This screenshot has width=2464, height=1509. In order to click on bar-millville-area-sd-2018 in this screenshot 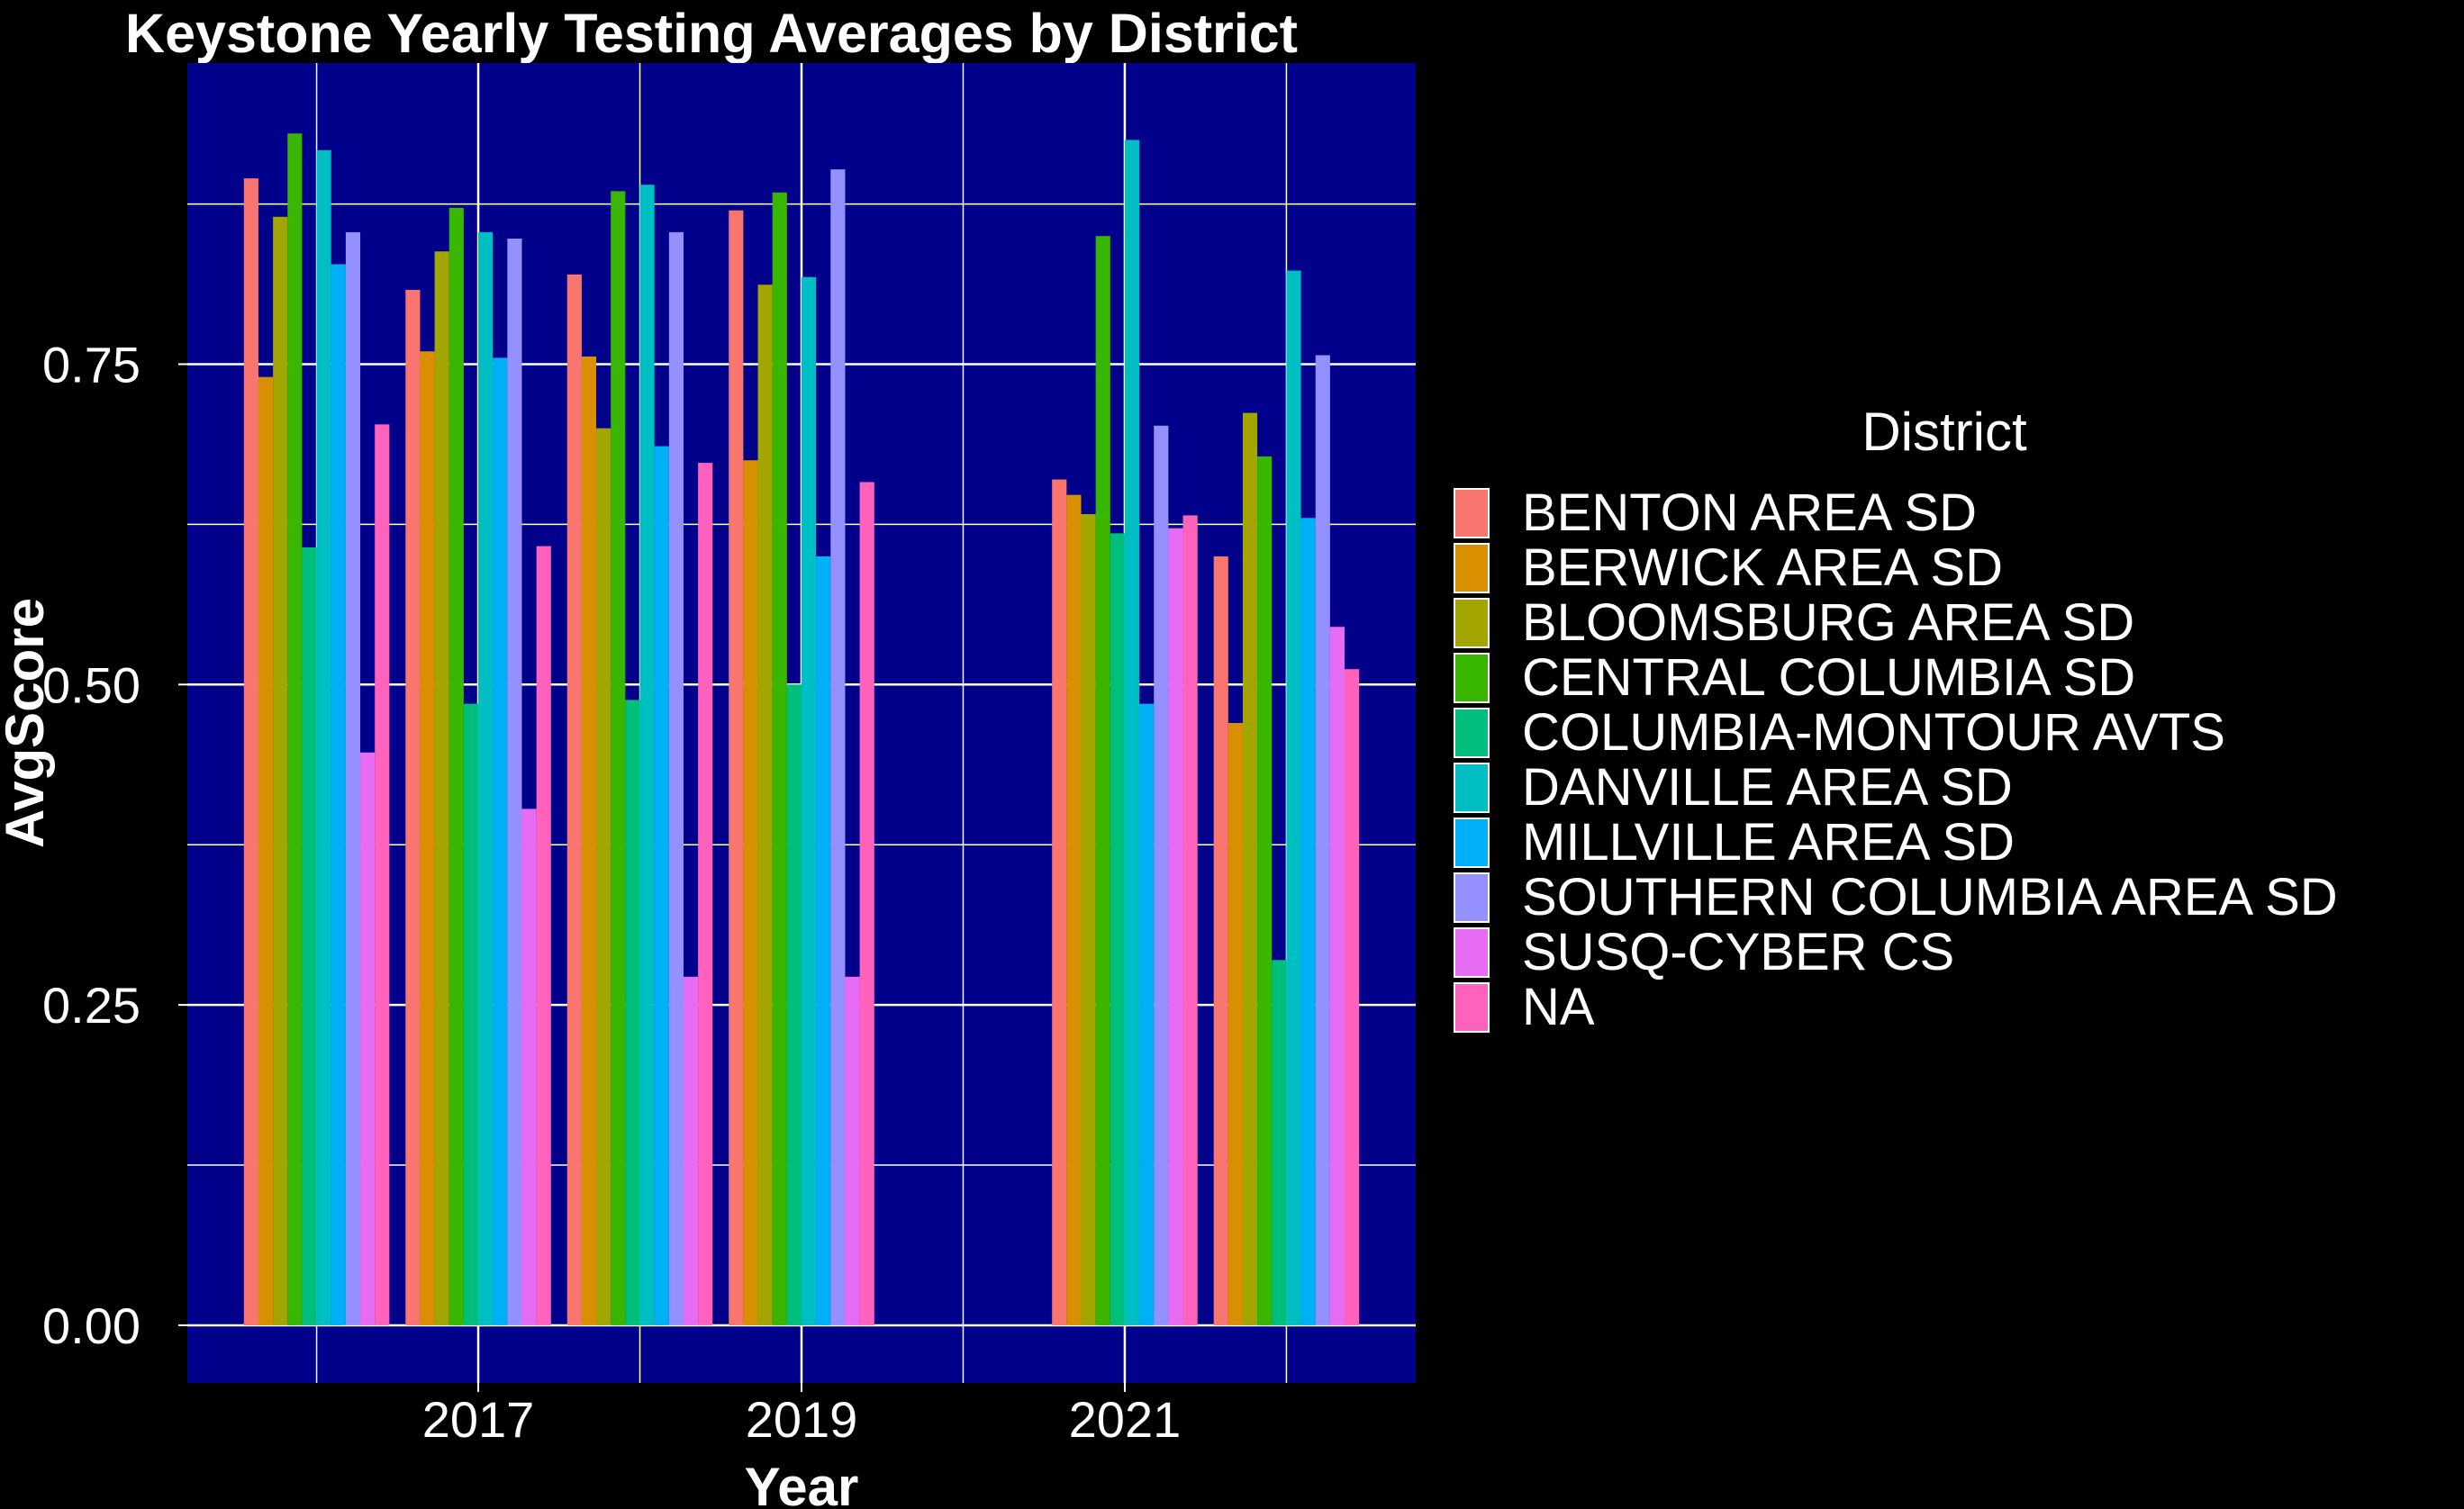, I will do `click(661, 885)`.